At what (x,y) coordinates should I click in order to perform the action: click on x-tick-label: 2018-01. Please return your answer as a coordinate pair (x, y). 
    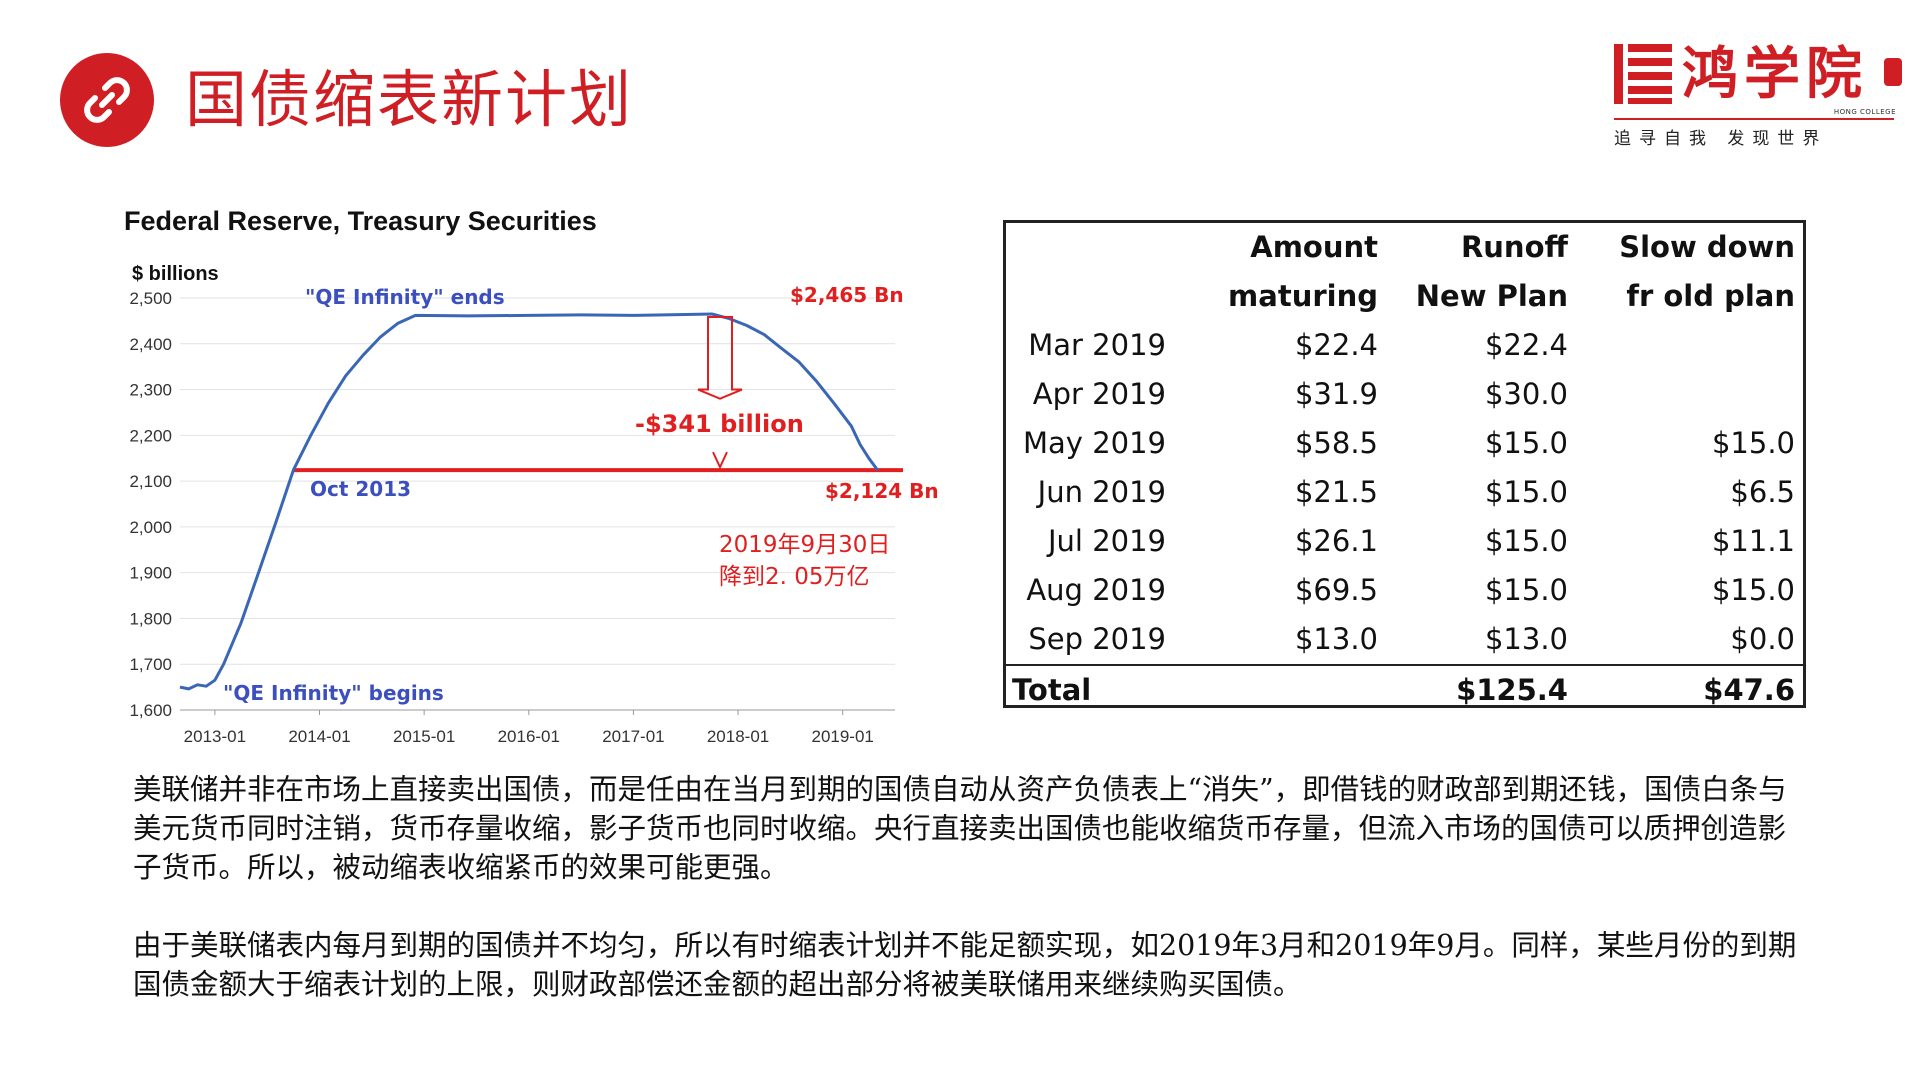
    Looking at the image, I should click on (738, 736).